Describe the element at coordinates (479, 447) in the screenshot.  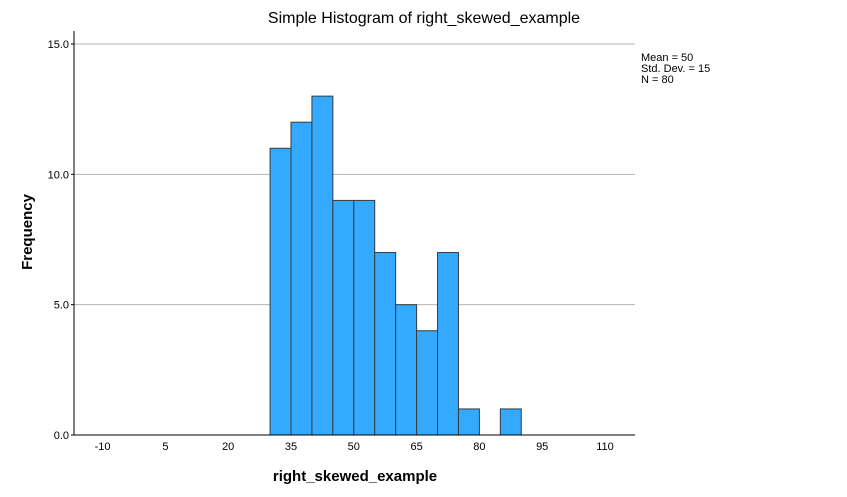
I see `x-tick-label: 80` at that location.